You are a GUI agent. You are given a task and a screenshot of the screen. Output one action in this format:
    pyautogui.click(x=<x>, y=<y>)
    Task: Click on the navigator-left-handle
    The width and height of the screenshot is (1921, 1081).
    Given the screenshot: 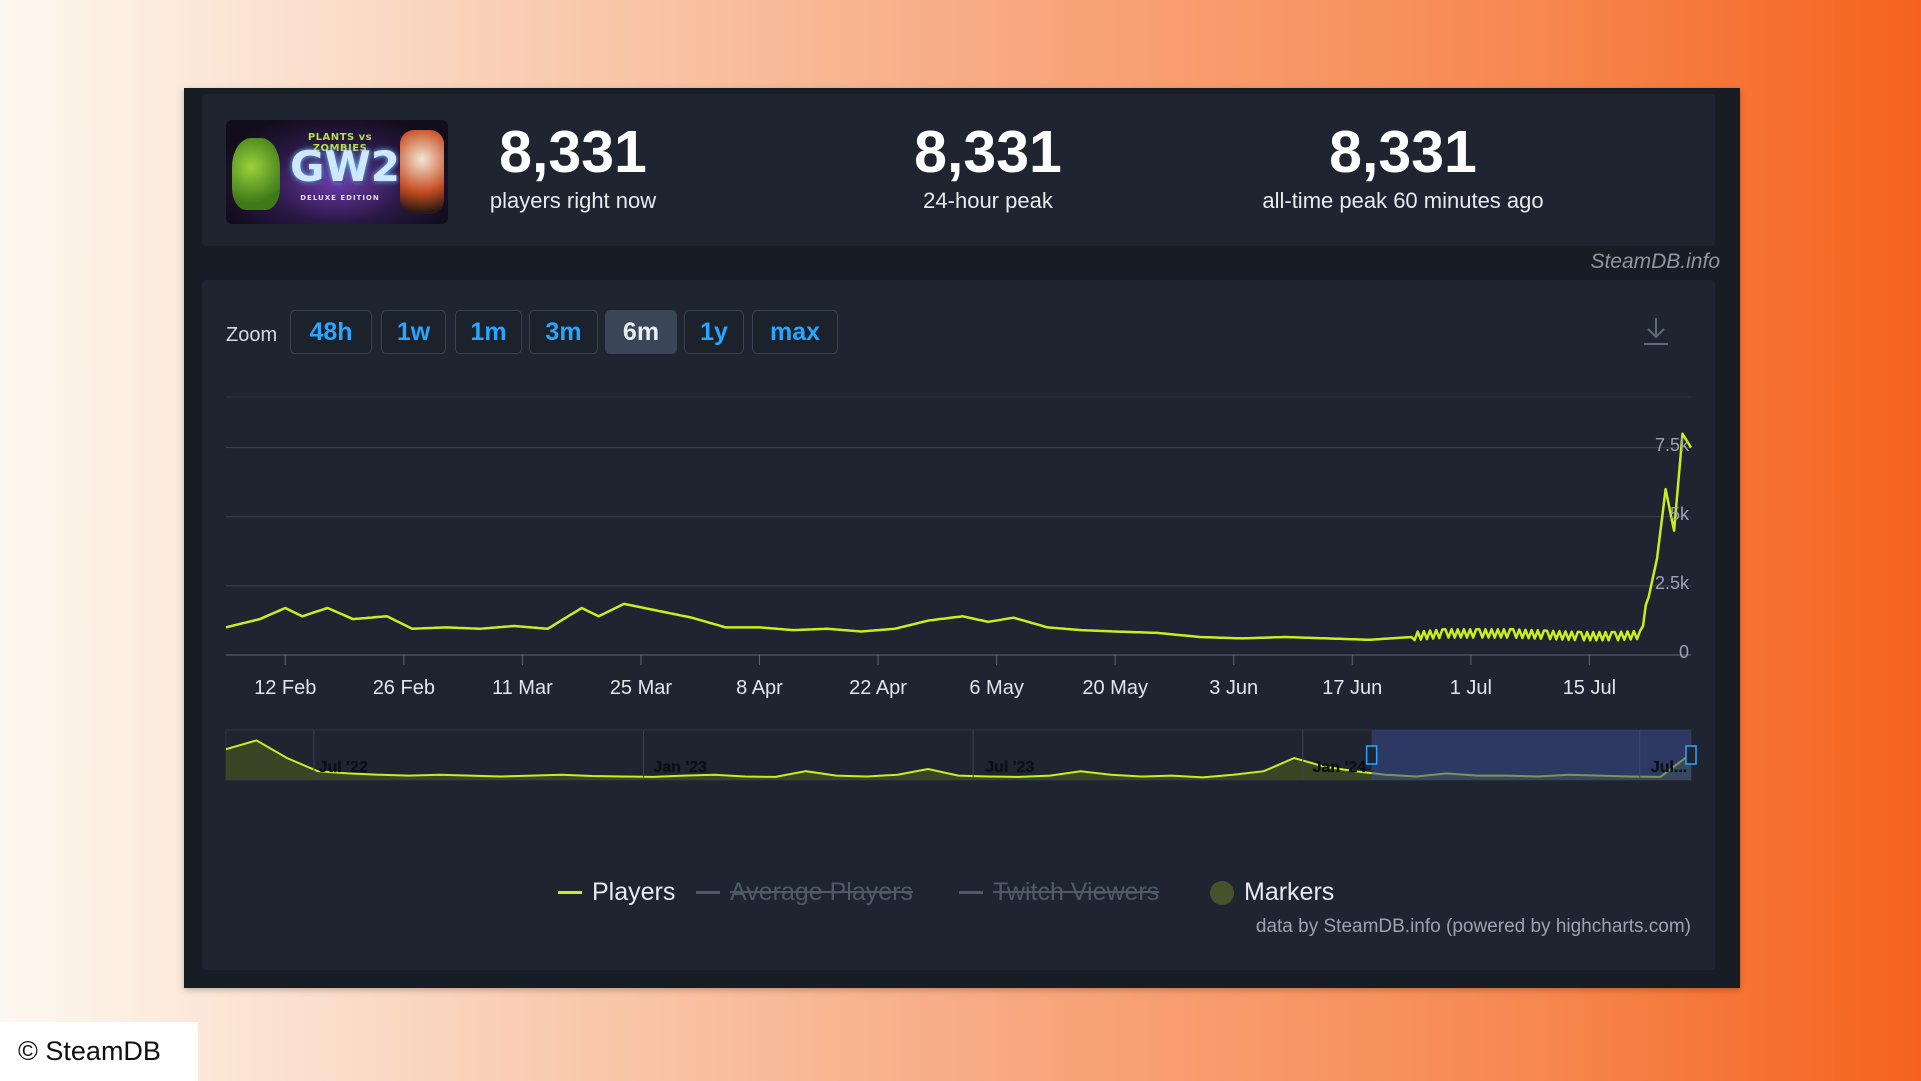 What is the action you would take?
    pyautogui.click(x=1371, y=755)
    